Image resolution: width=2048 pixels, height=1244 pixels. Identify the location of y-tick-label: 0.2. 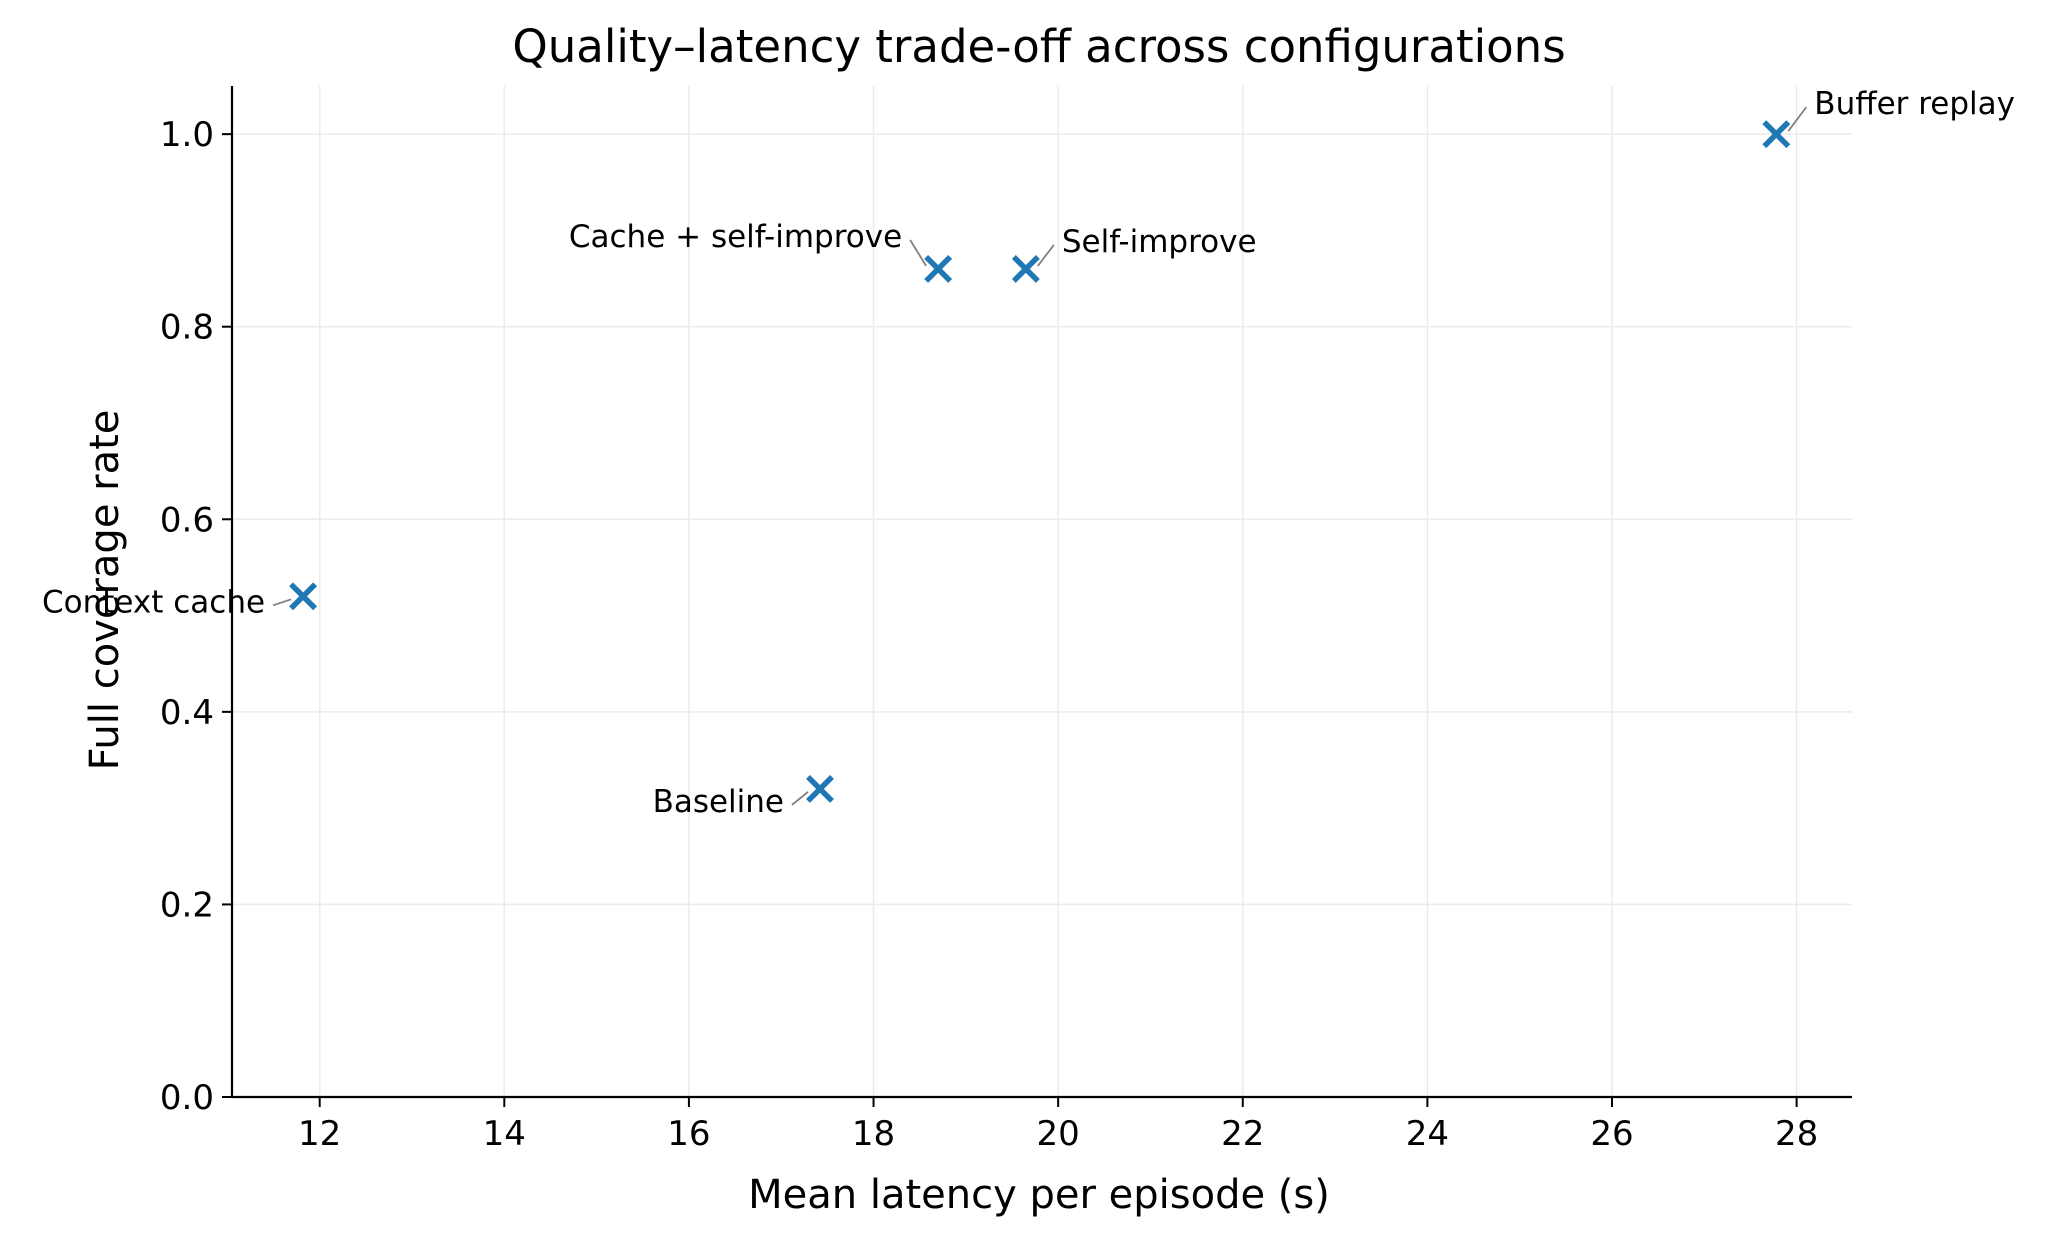
(187, 905).